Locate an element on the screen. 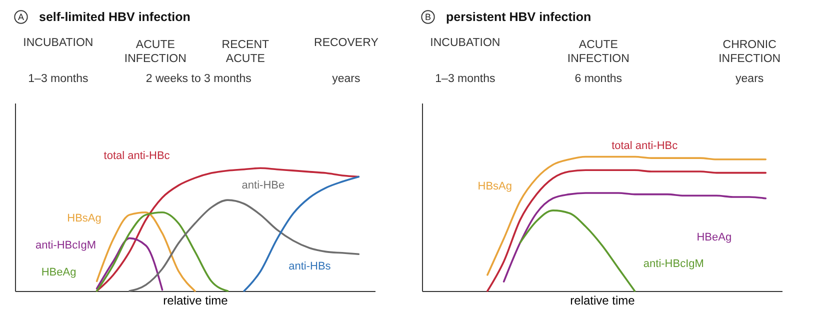  chart-title: self-limited HBV infection is located at coordinates (114, 17).